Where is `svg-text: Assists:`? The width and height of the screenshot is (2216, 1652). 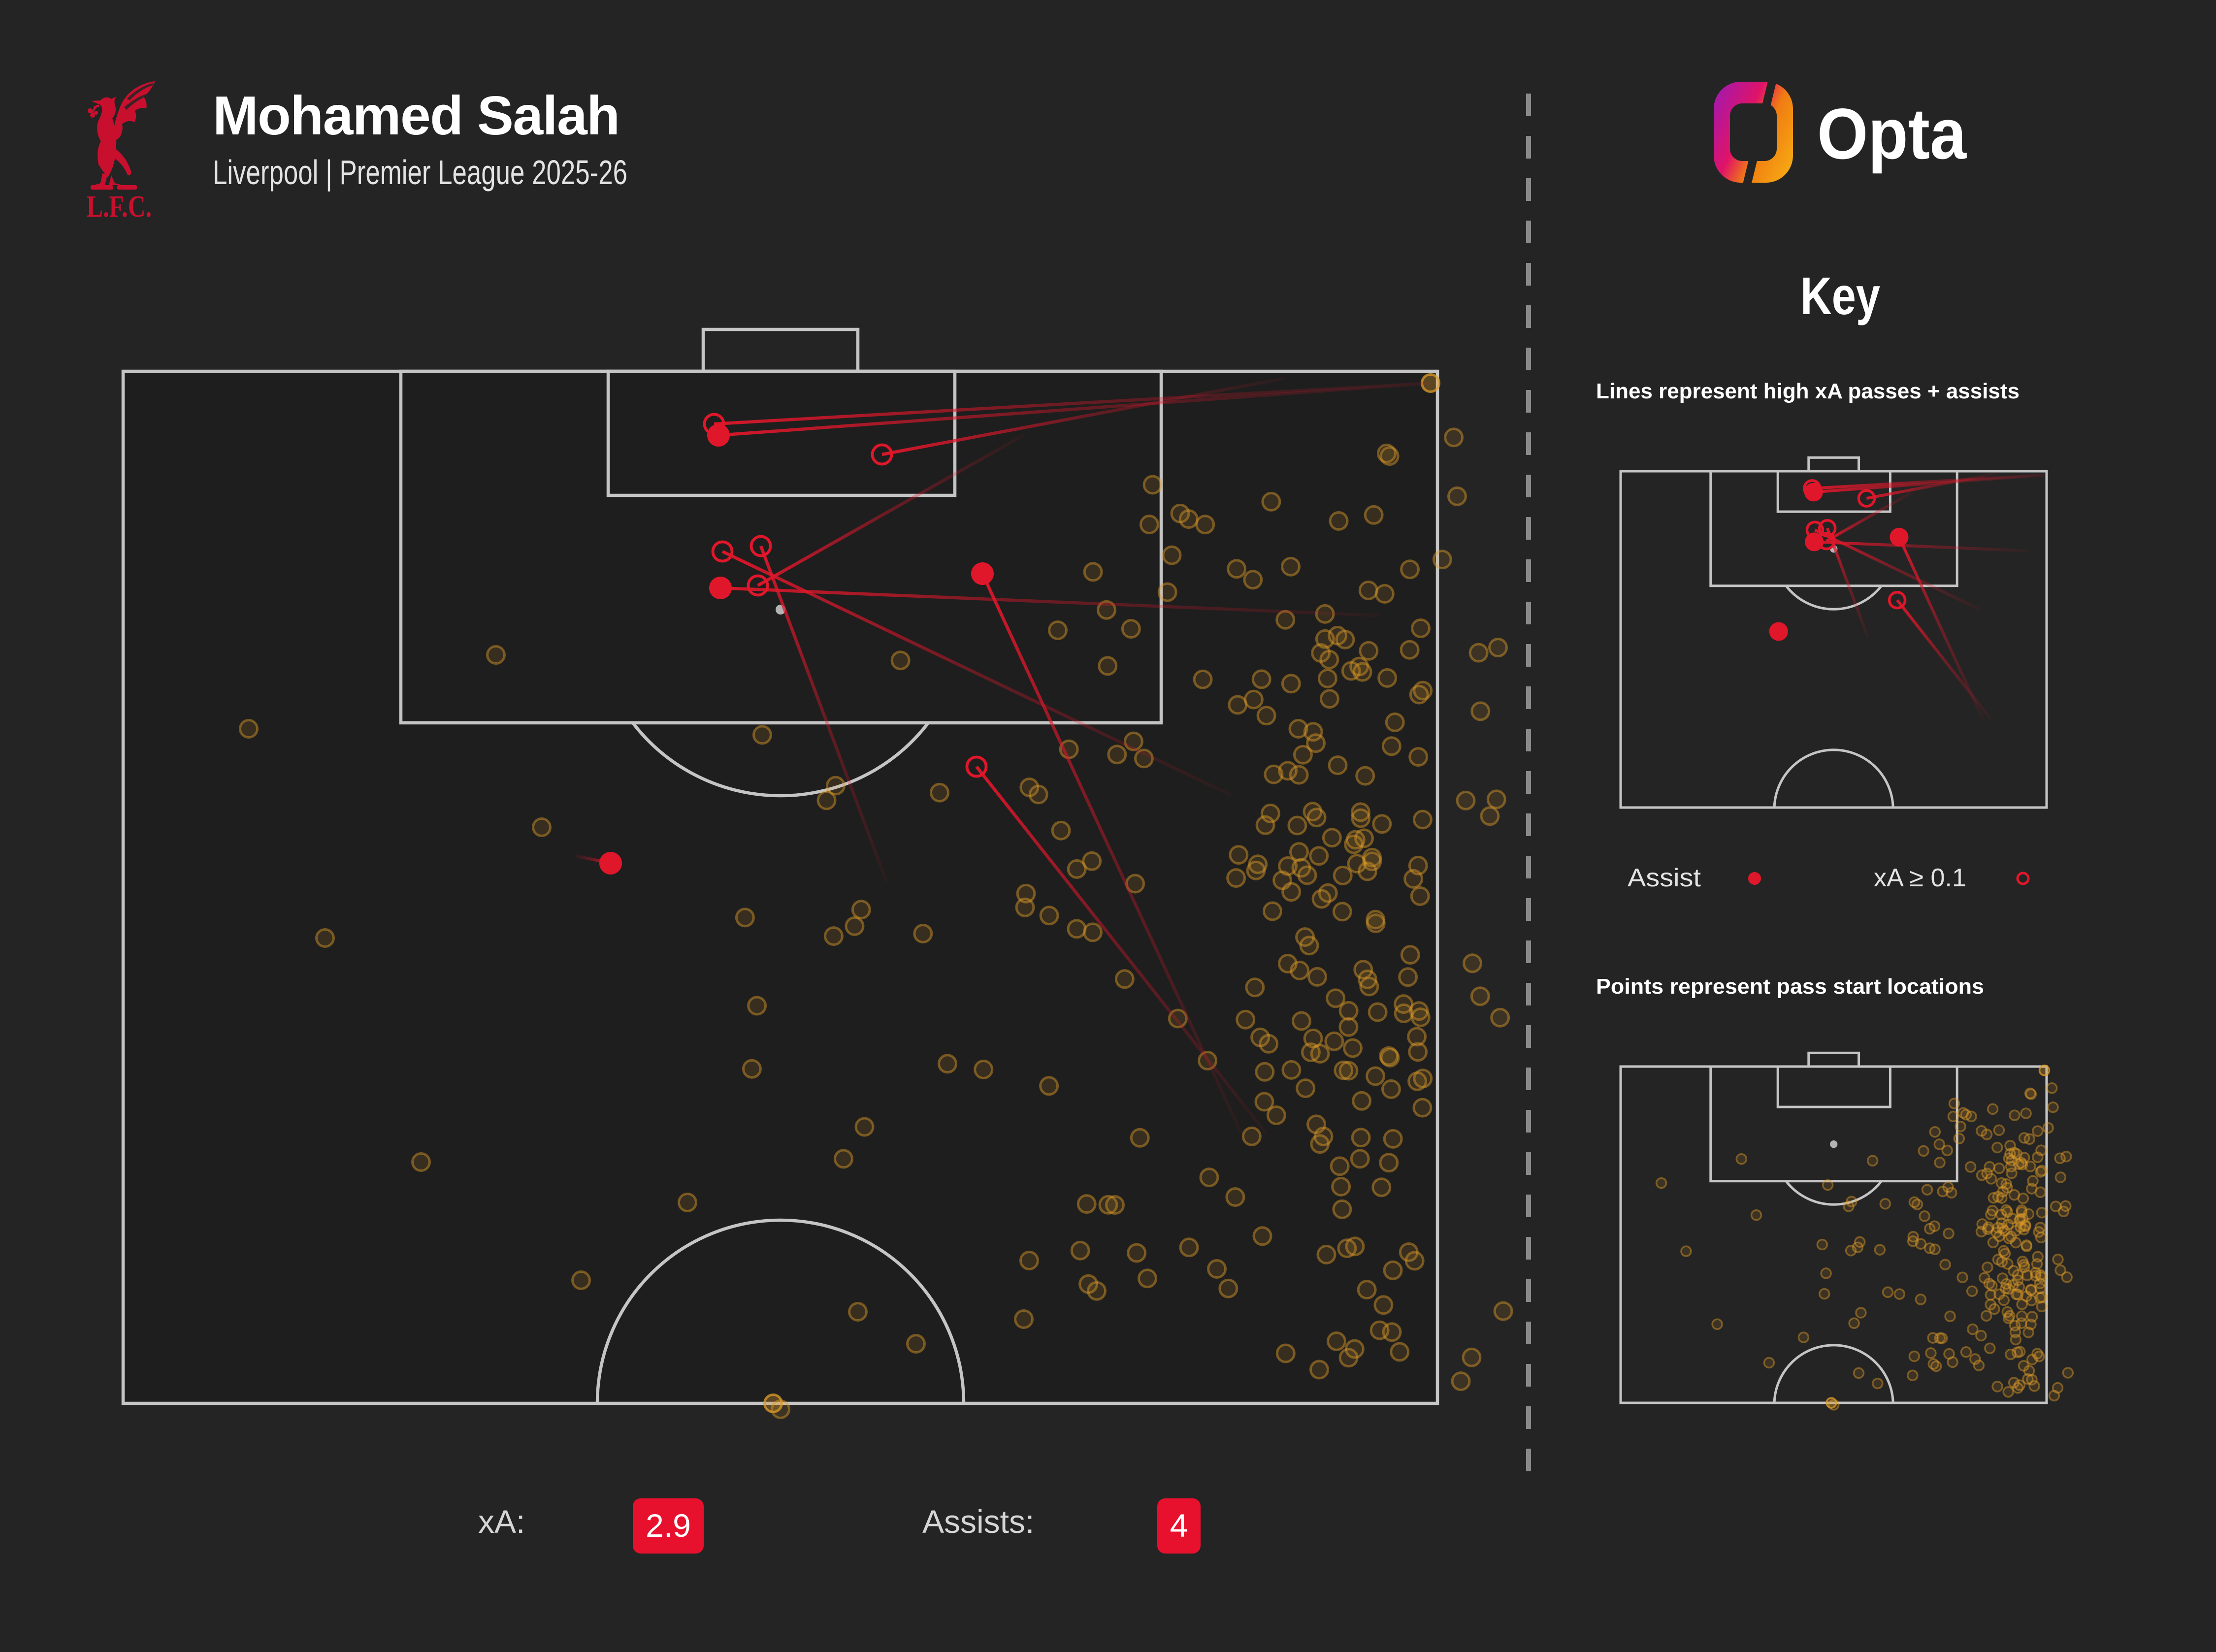 svg-text: Assists: is located at coordinates (978, 1521).